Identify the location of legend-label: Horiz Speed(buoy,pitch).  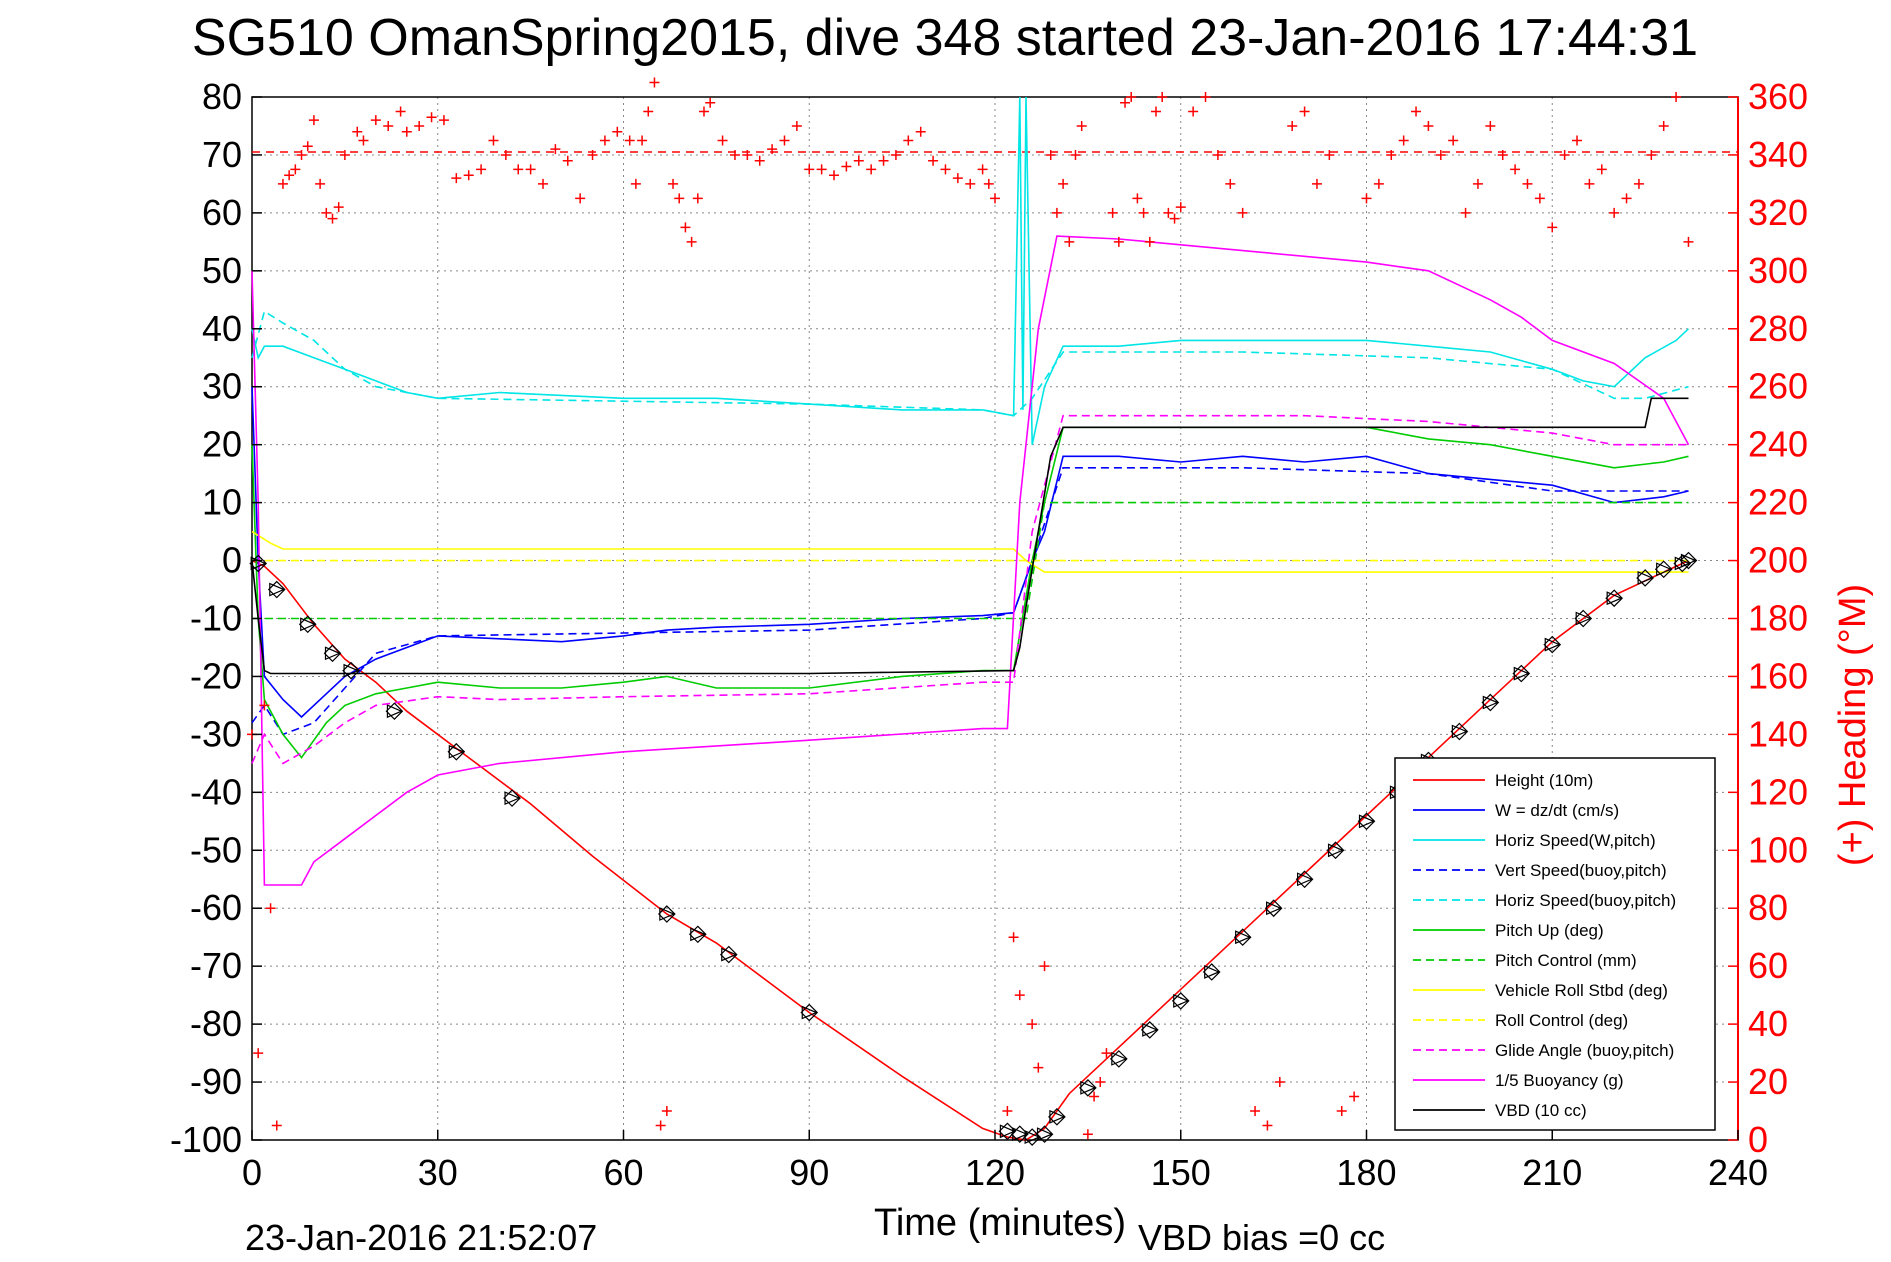
(1585, 900).